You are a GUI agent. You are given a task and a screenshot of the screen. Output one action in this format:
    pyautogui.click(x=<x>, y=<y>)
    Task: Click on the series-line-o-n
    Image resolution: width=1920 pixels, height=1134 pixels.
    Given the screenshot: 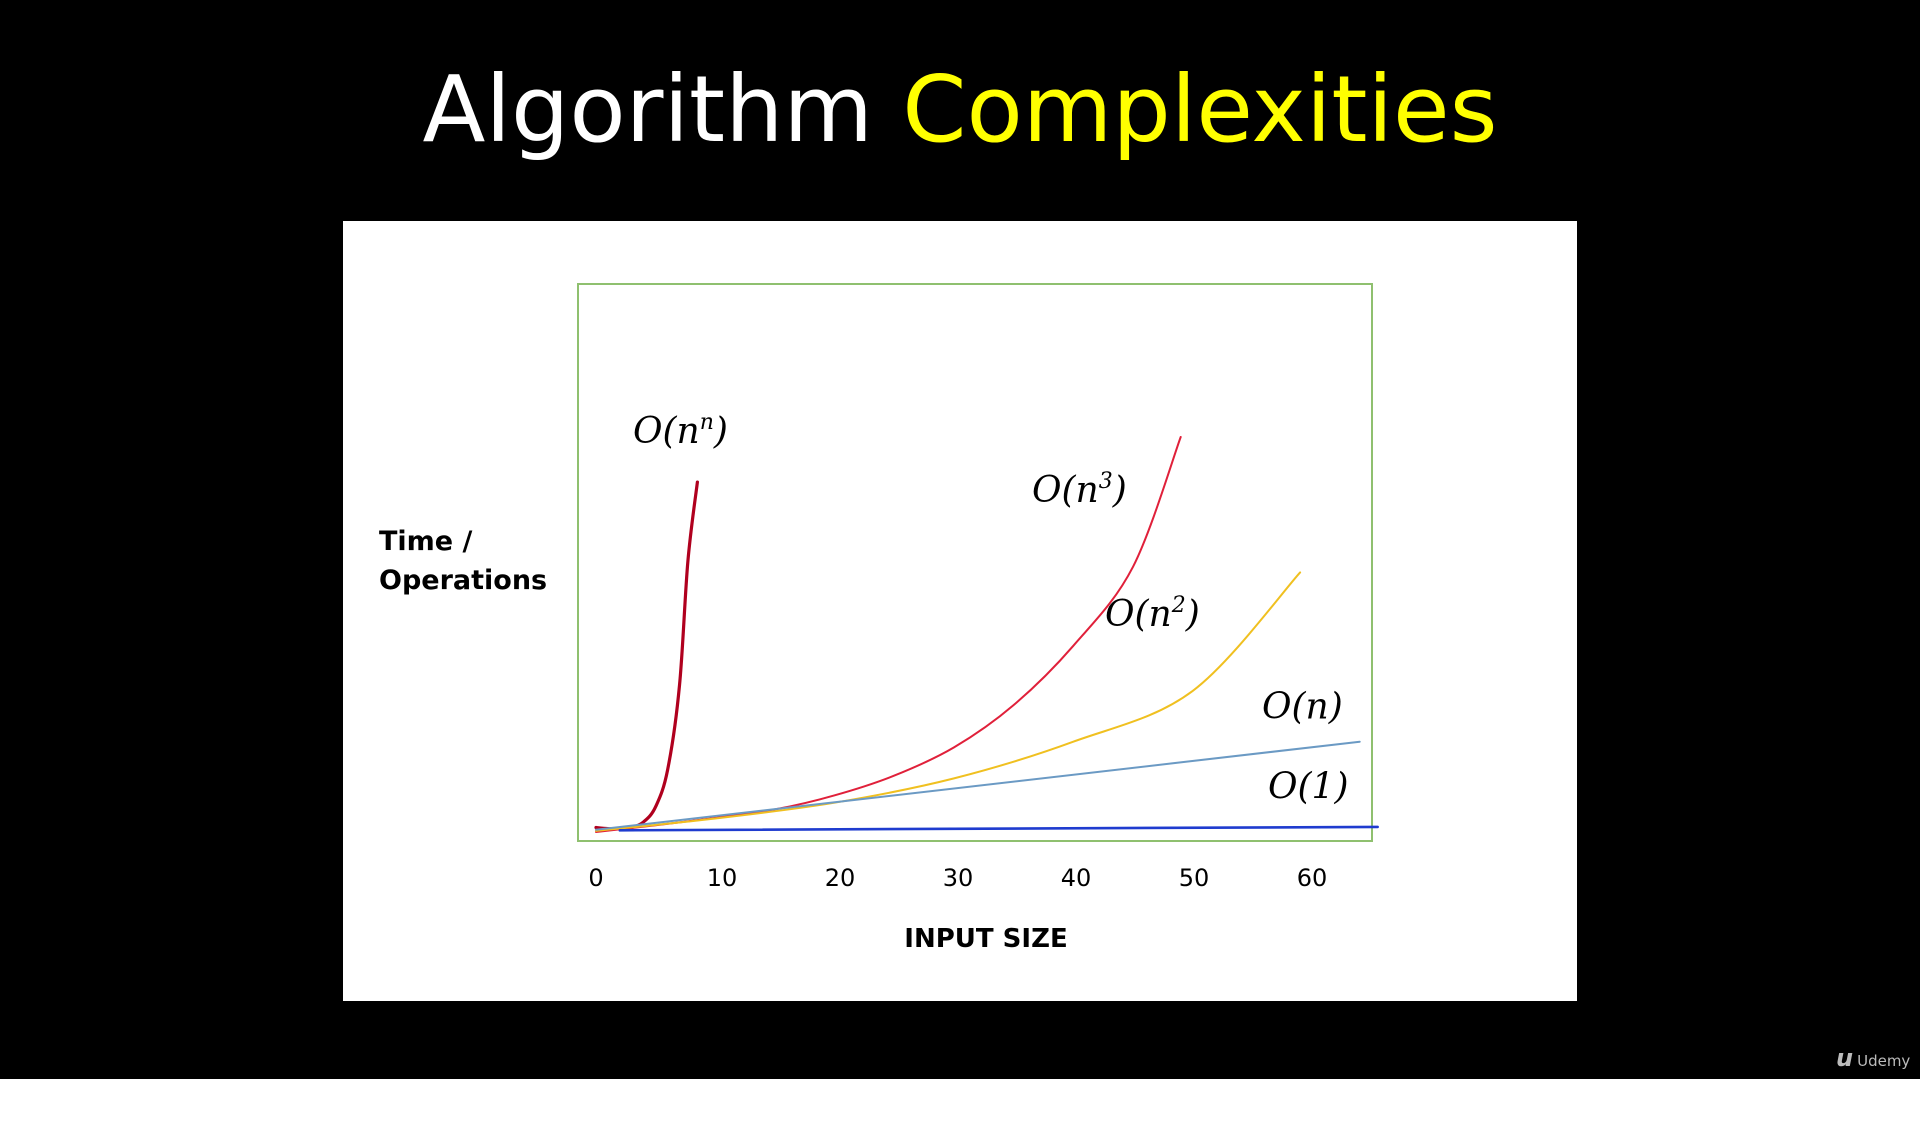 What is the action you would take?
    pyautogui.click(x=978, y=785)
    